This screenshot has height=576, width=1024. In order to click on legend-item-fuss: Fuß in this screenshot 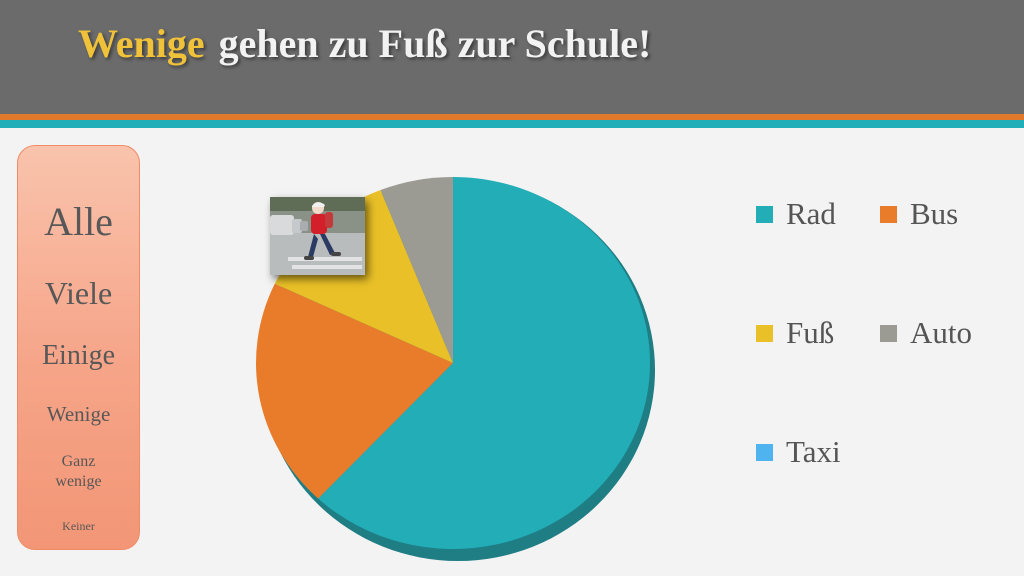, I will do `click(795, 332)`.